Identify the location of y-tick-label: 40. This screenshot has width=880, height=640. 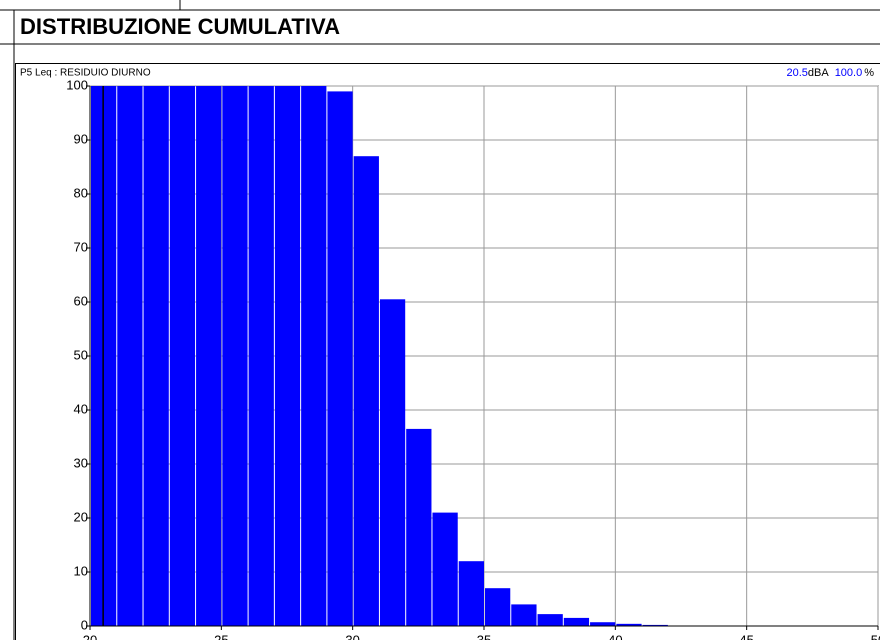
(81, 408).